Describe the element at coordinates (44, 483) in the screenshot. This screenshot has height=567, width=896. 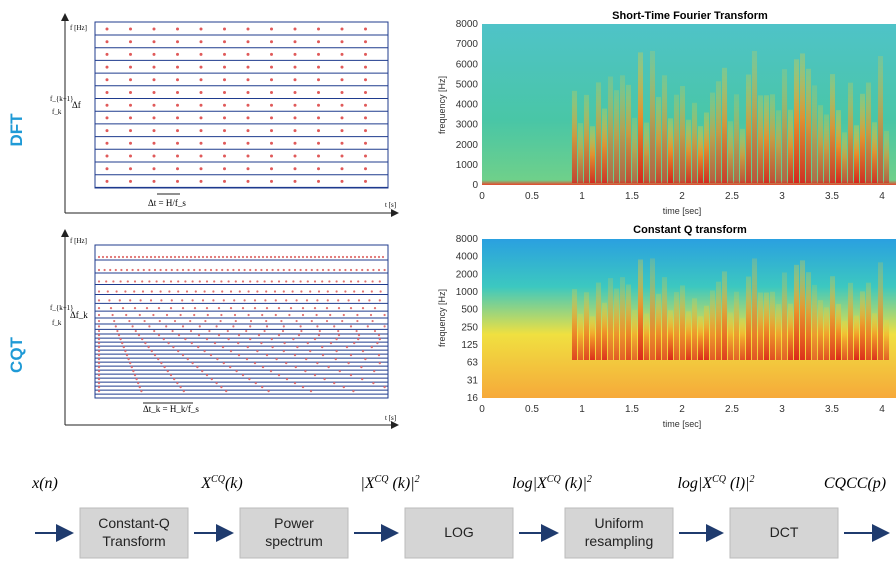
I see `signal-label: x(n)` at that location.